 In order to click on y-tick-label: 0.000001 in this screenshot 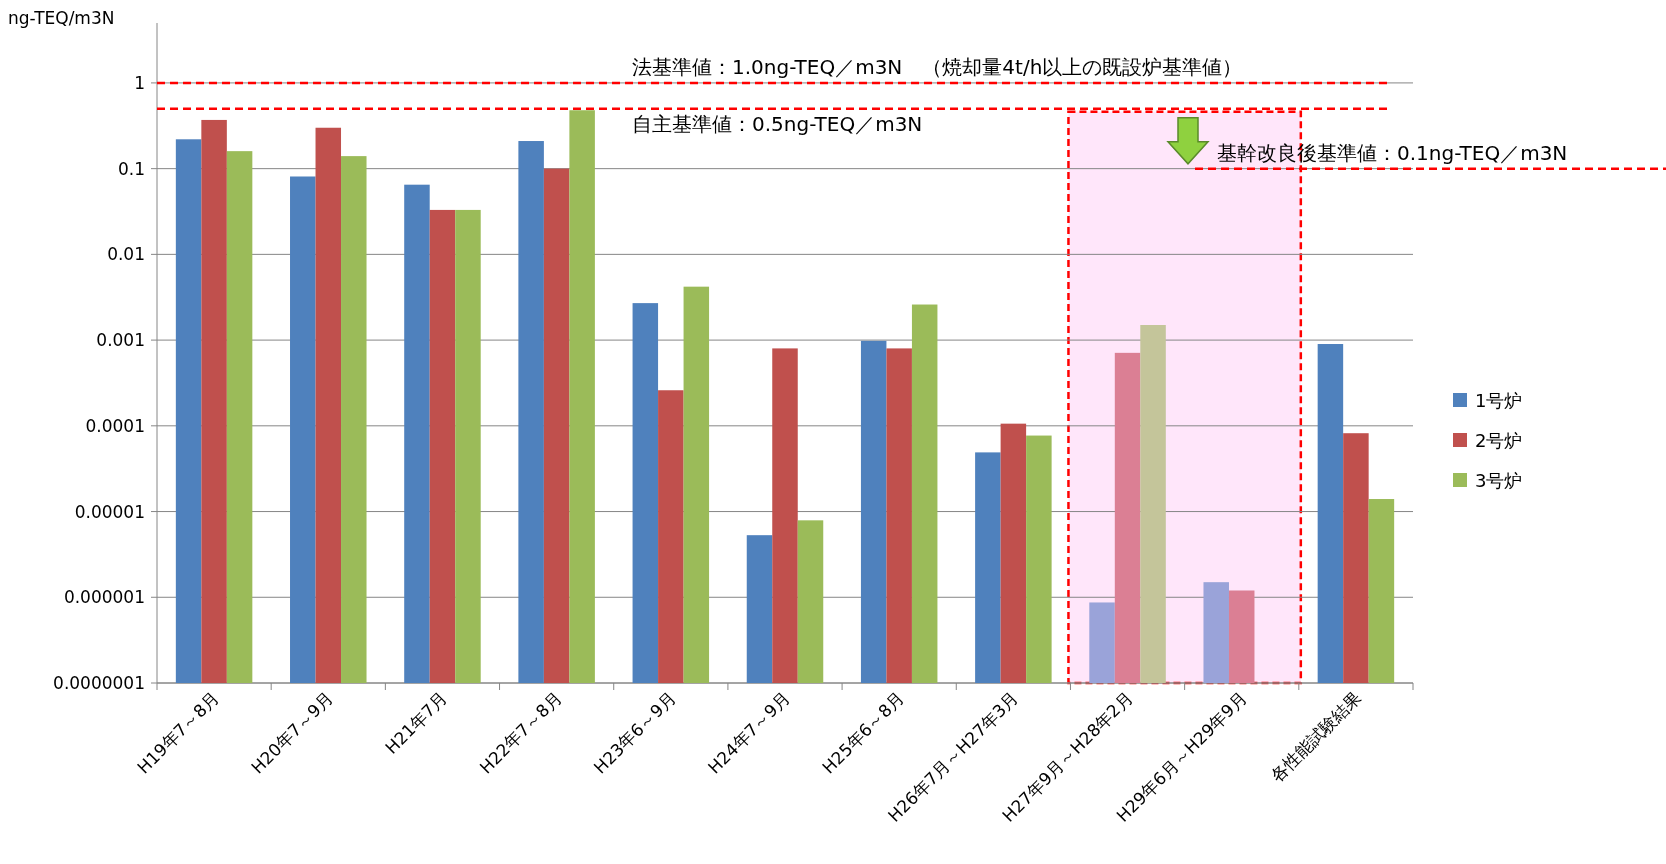, I will do `click(104, 597)`.